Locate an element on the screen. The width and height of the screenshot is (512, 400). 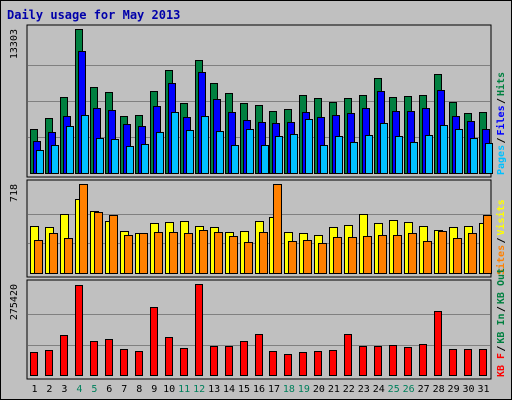
x-tick-label-day-20: 20 is located at coordinates (319, 389).